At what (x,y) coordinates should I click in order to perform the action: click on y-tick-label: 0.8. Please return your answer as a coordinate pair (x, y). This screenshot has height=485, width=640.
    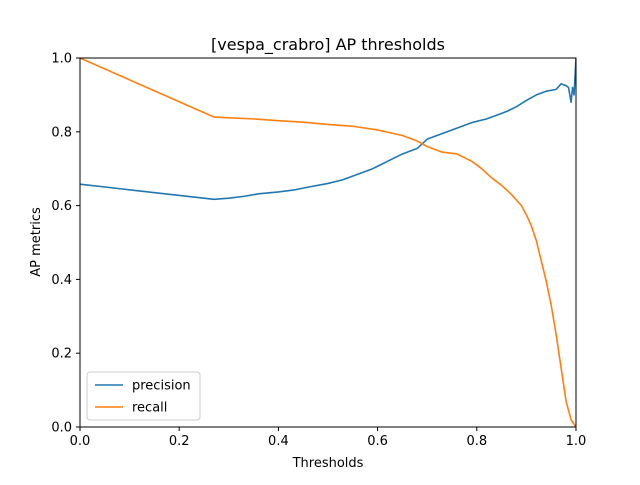
    Looking at the image, I should click on (61, 132).